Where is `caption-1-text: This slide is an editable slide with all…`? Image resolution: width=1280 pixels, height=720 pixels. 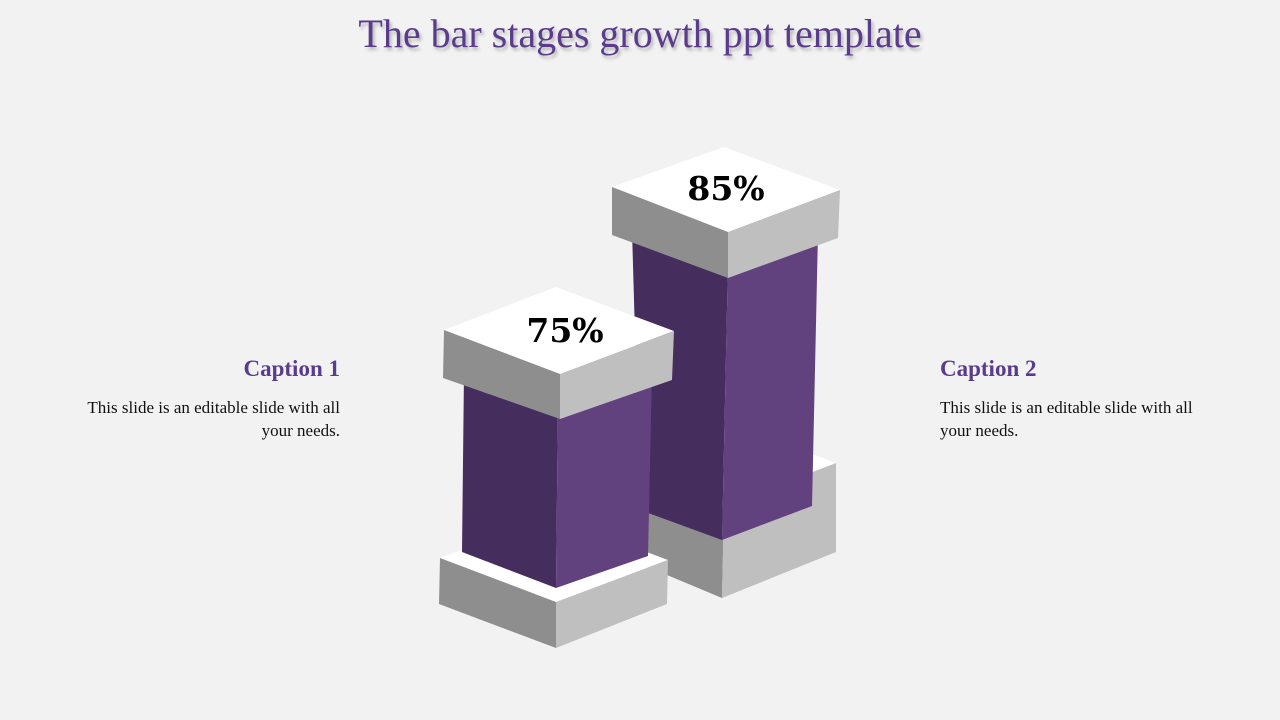 caption-1-text: This slide is an editable slide with all… is located at coordinates (213, 419).